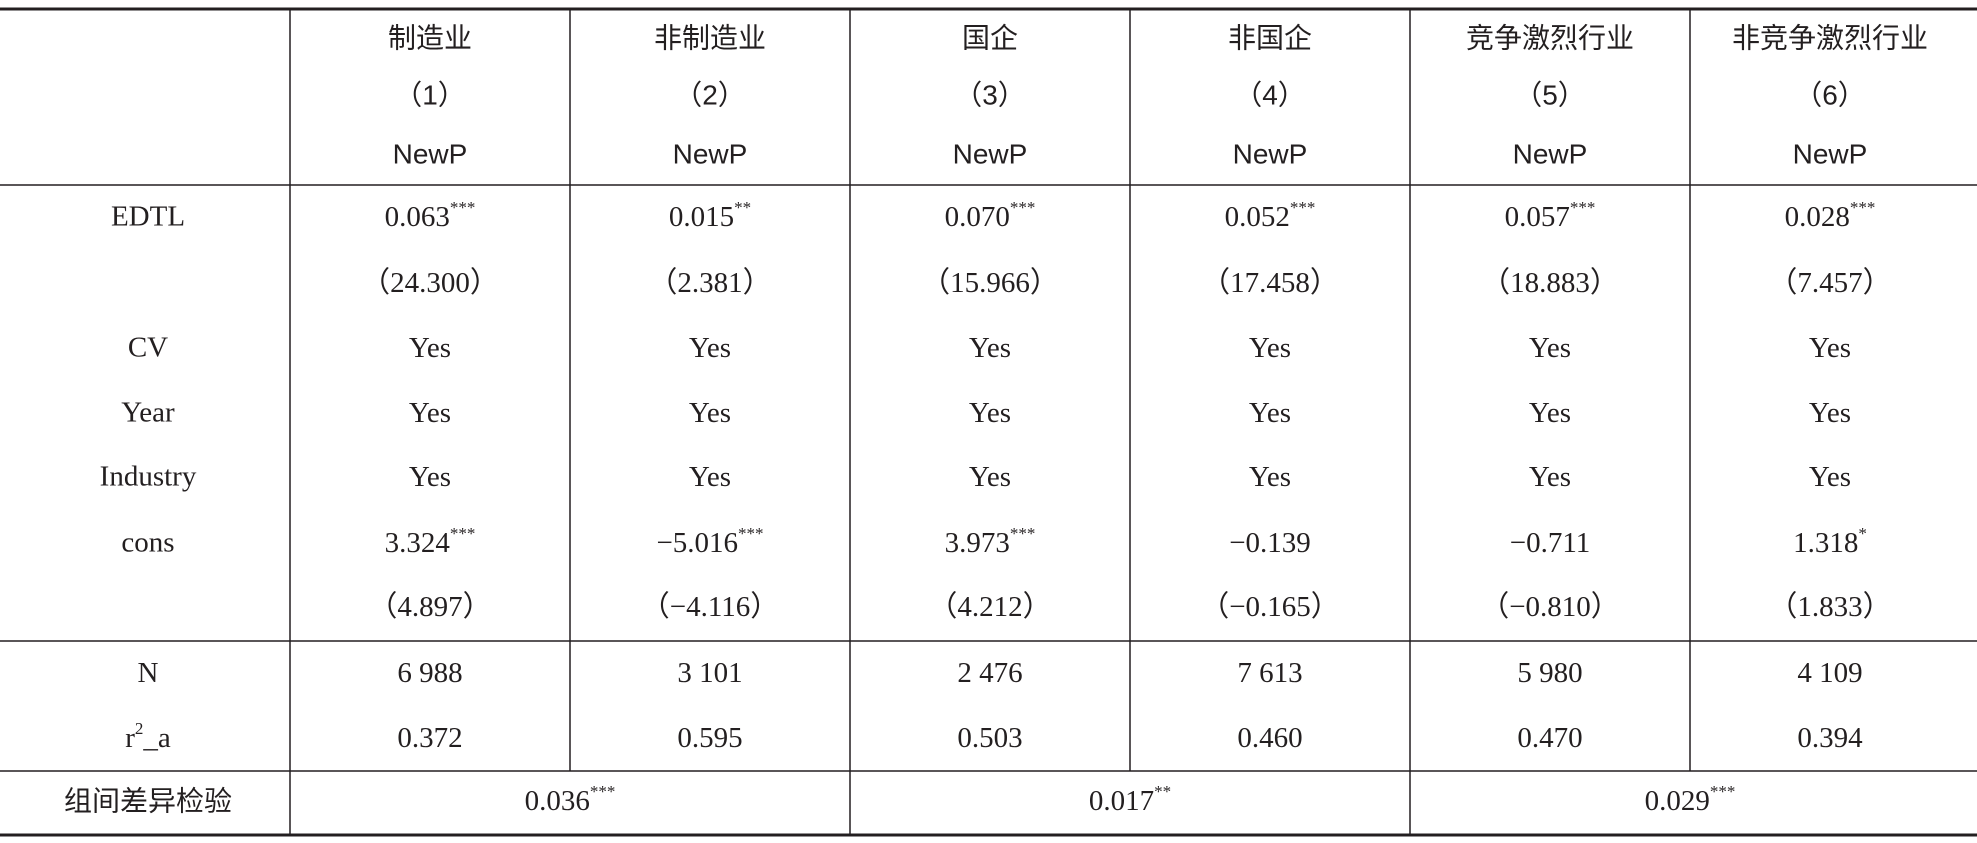  I want to click on table-cell: 0.052***, so click(1270, 215).